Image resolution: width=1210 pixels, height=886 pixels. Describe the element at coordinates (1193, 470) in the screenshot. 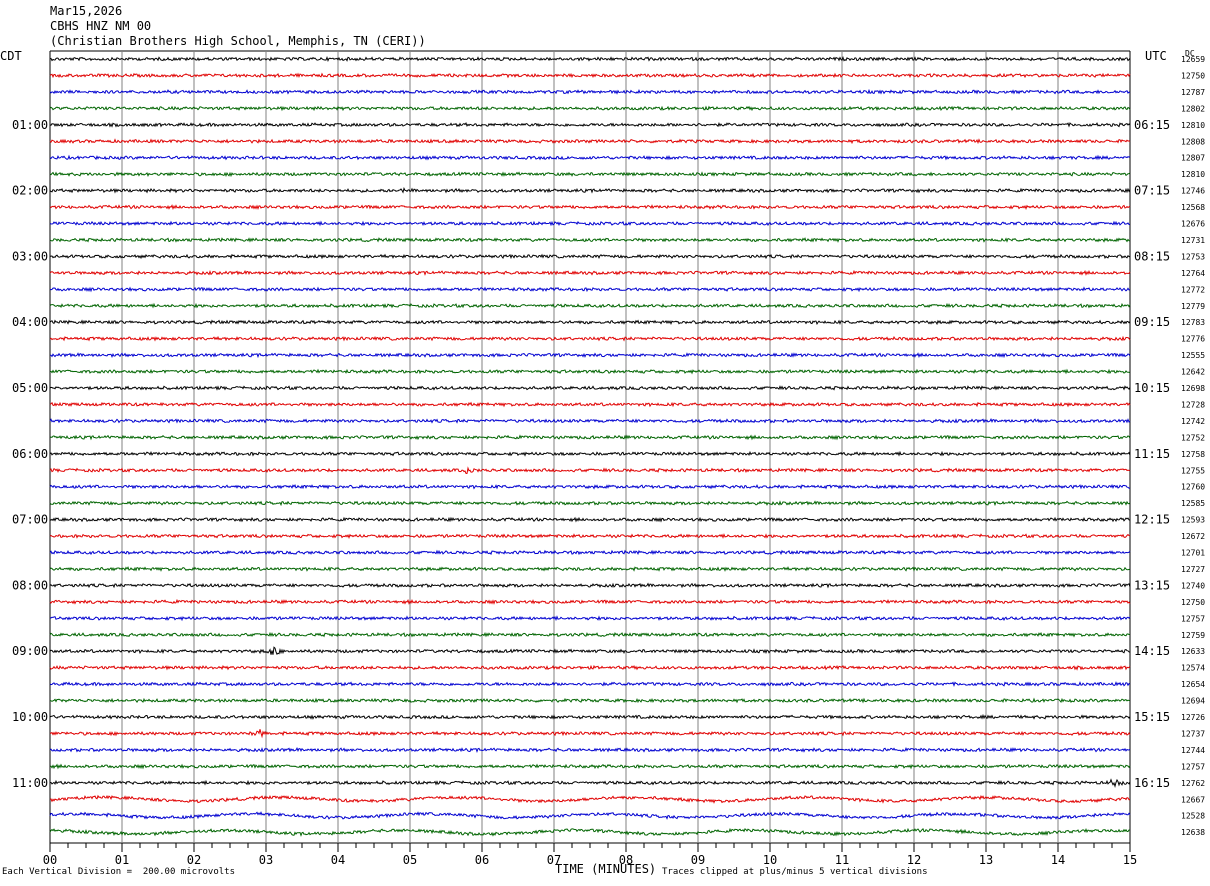

I see `dc-value-label: 12755` at that location.